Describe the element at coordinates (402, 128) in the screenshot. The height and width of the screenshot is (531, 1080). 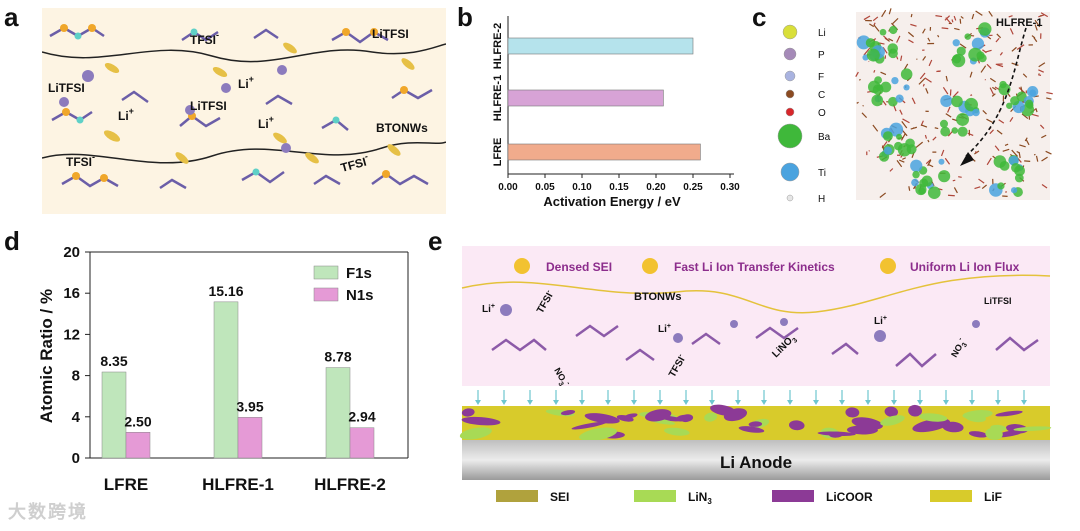
I see `label-btonws: BTONWs` at that location.